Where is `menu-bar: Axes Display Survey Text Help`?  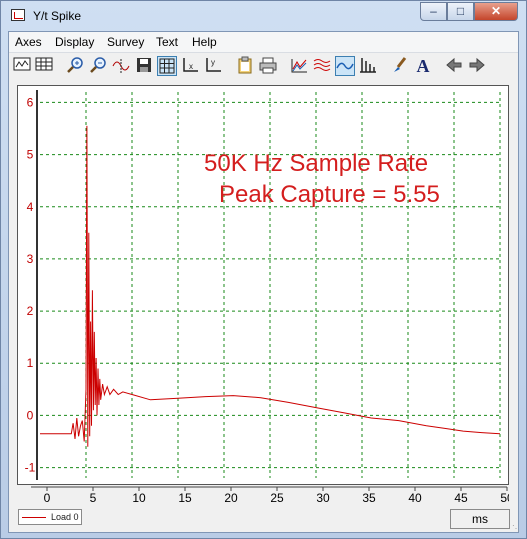
menu-bar: Axes Display Survey Text Help is located at coordinates (263, 42).